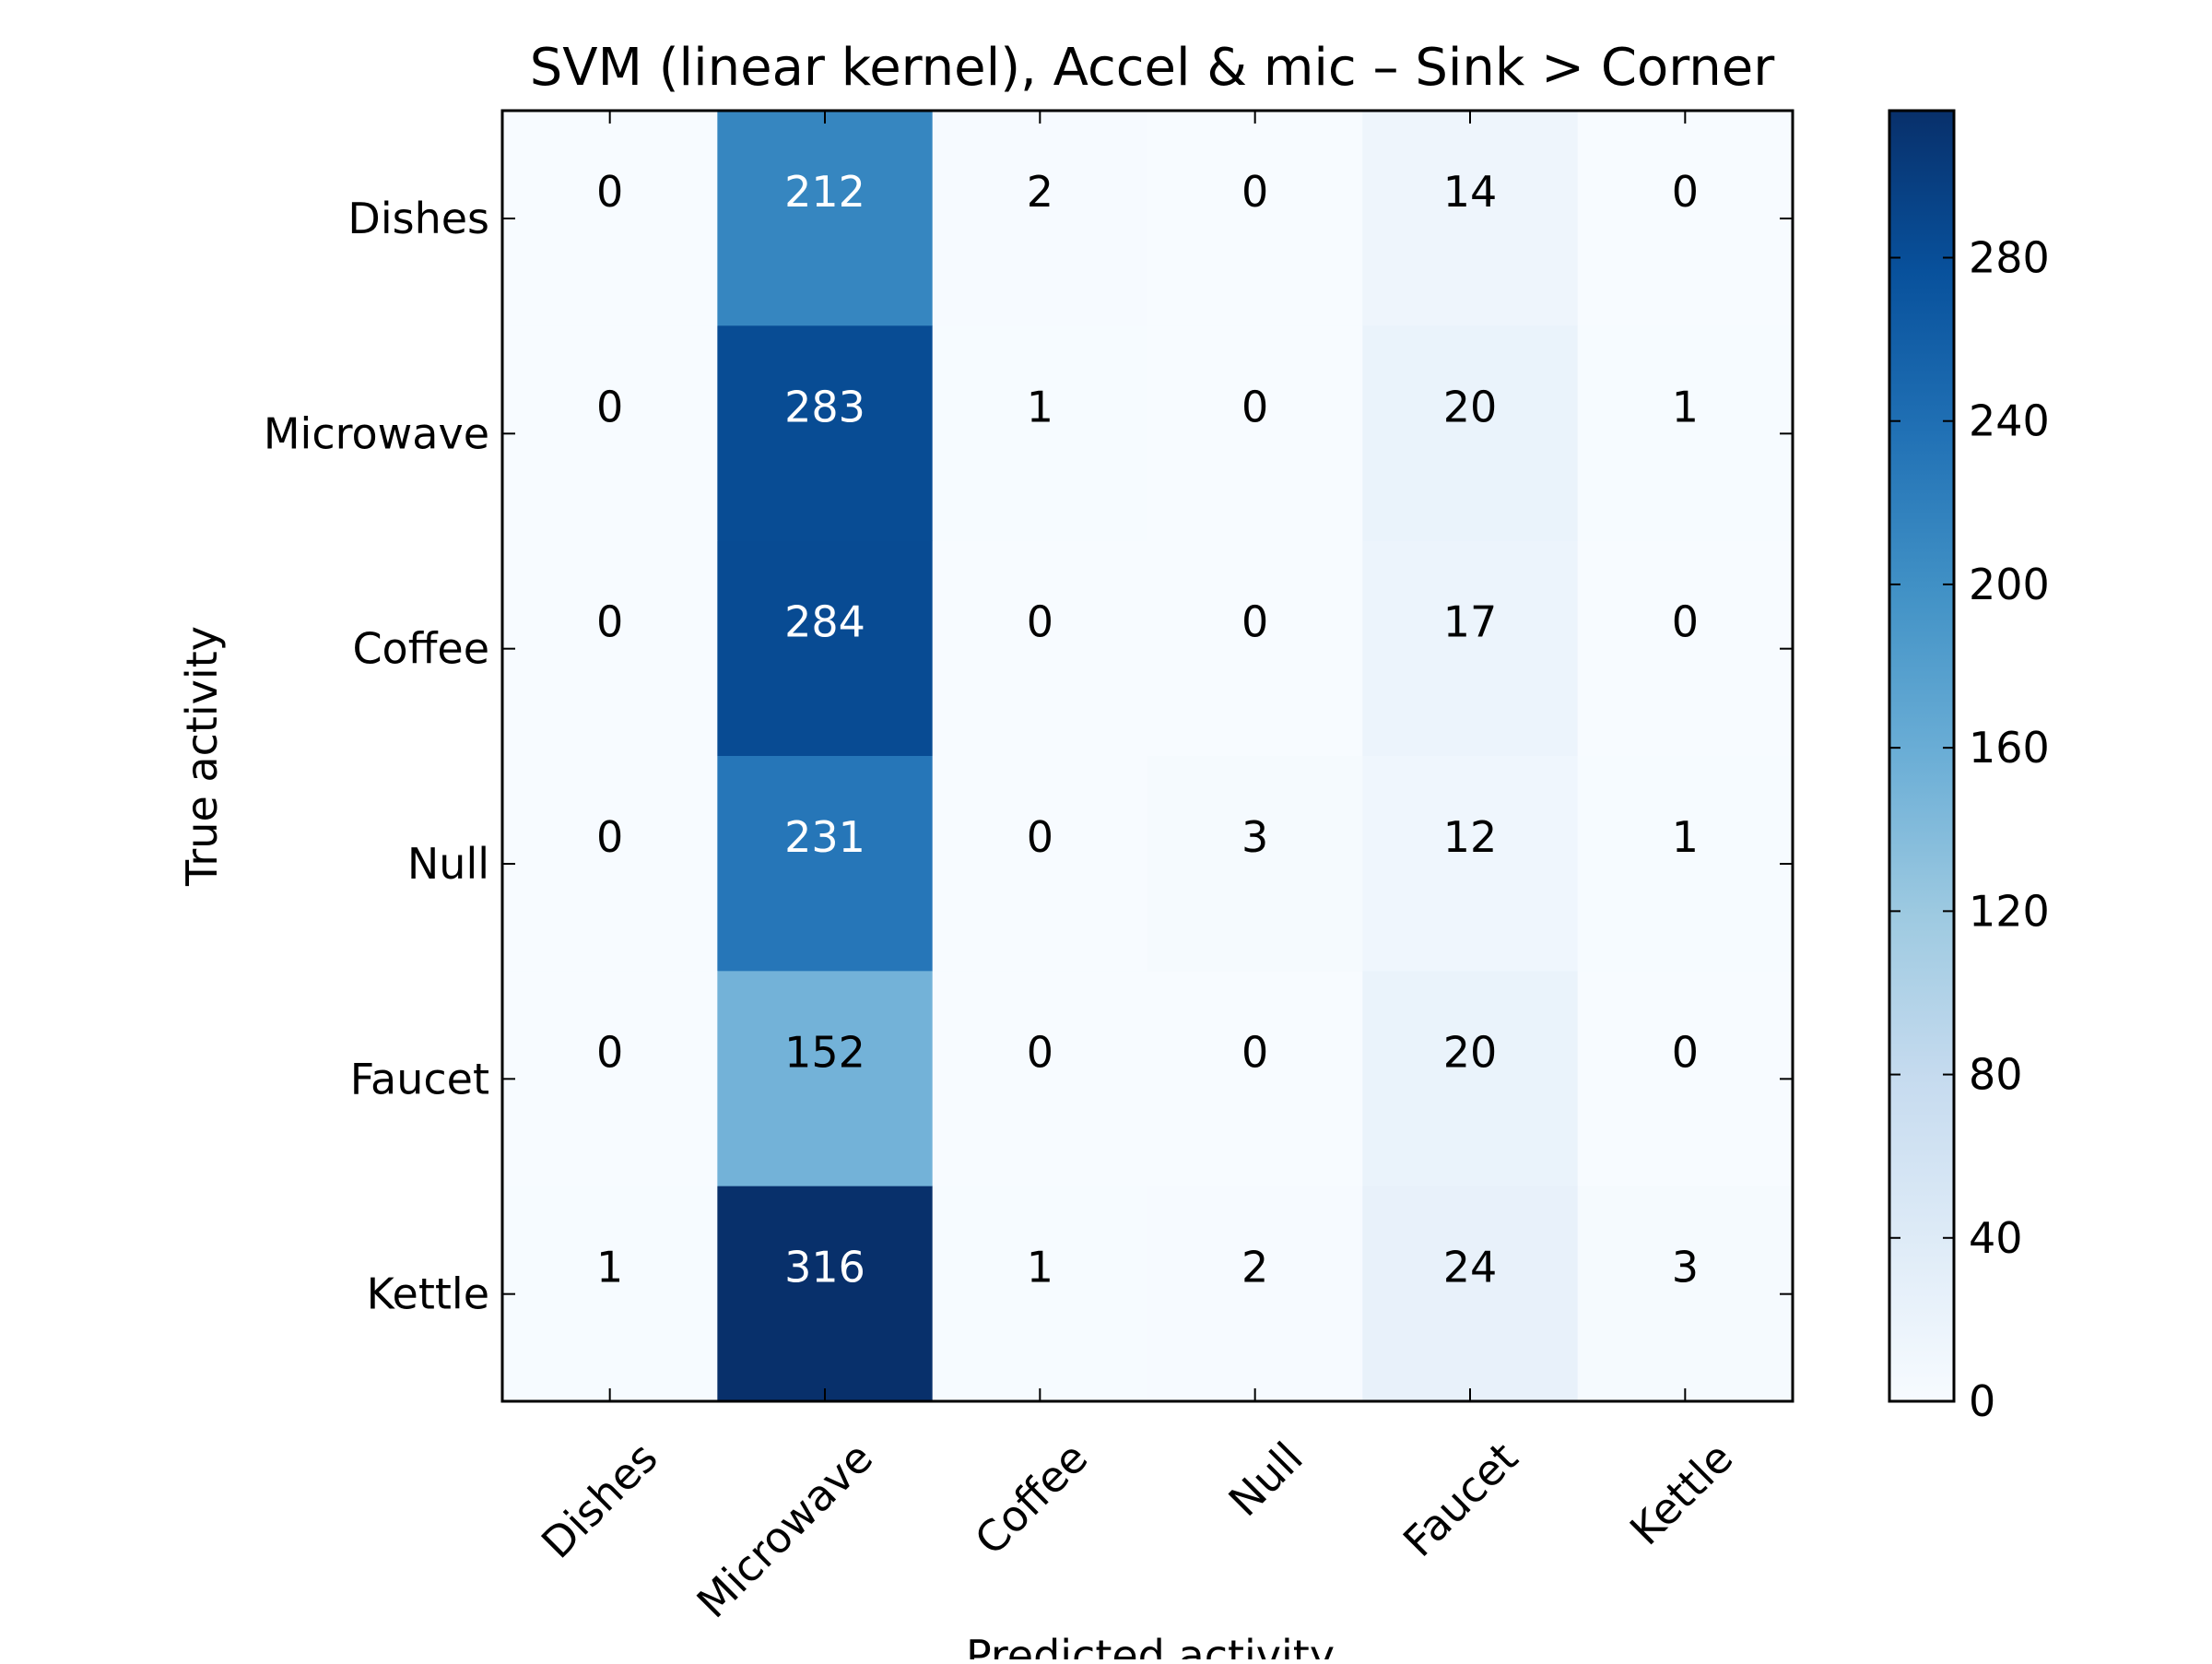 This screenshot has width=2212, height=1664. I want to click on x-tick-label: Faucet, so click(1460, 1499).